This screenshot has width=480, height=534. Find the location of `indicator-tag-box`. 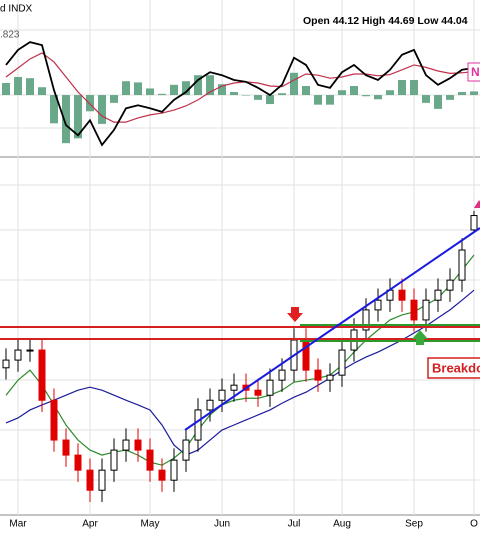

indicator-tag-box is located at coordinates (473, 72).